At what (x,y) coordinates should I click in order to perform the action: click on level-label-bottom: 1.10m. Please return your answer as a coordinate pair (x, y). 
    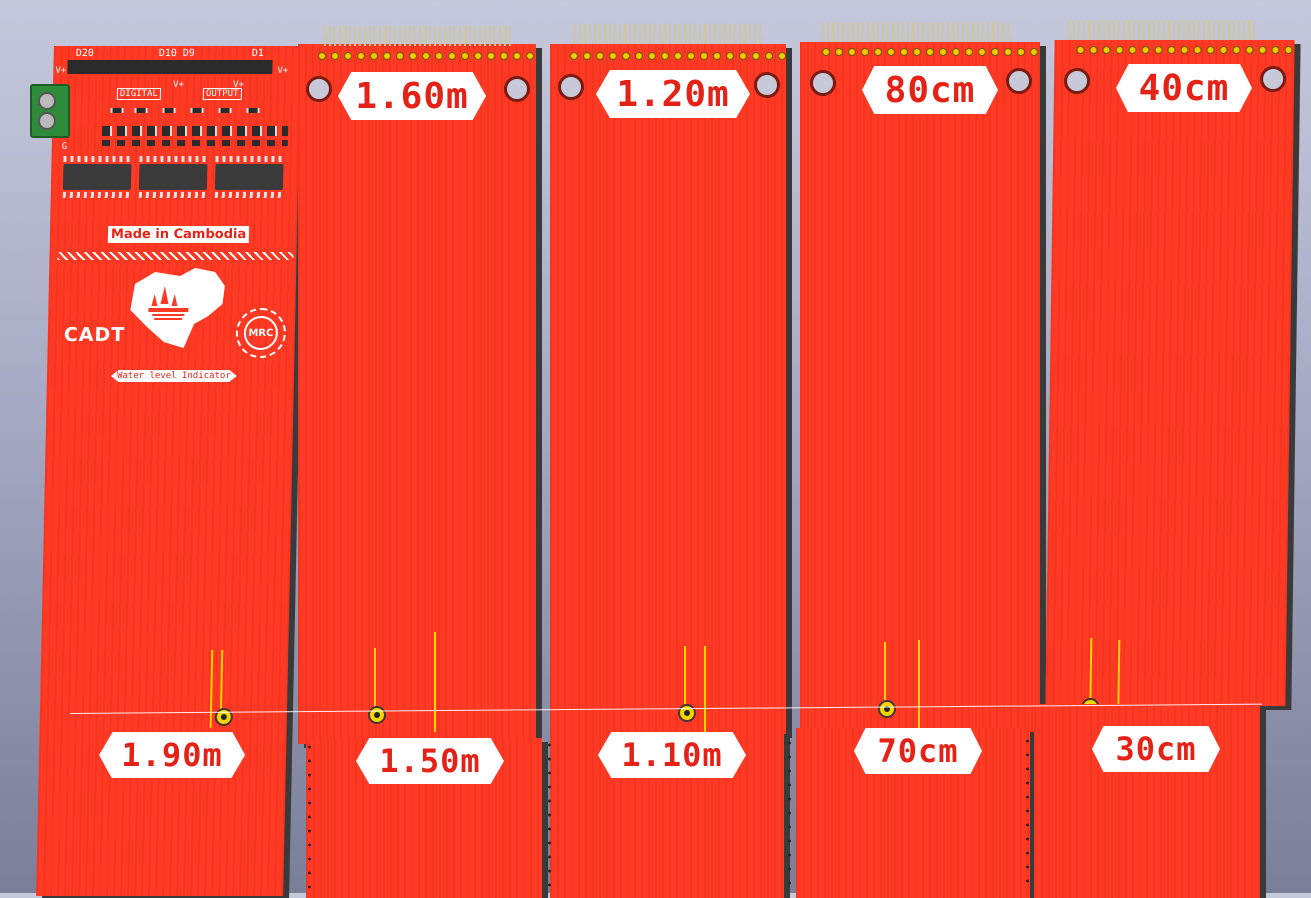
    Looking at the image, I should click on (672, 755).